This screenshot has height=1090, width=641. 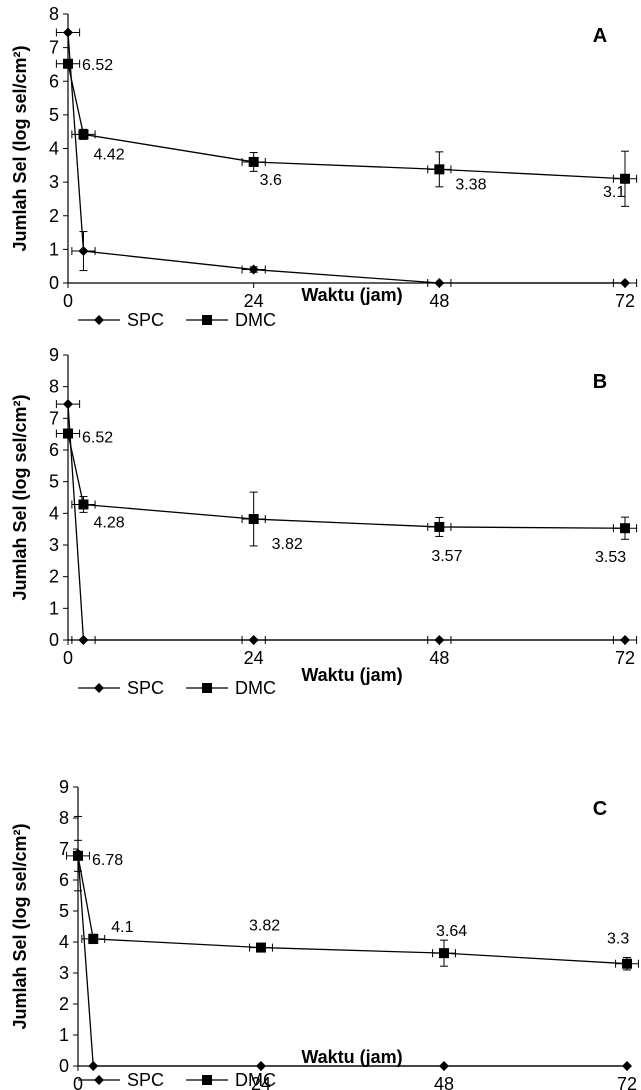 I want to click on panel-letter: B, so click(x=600, y=382).